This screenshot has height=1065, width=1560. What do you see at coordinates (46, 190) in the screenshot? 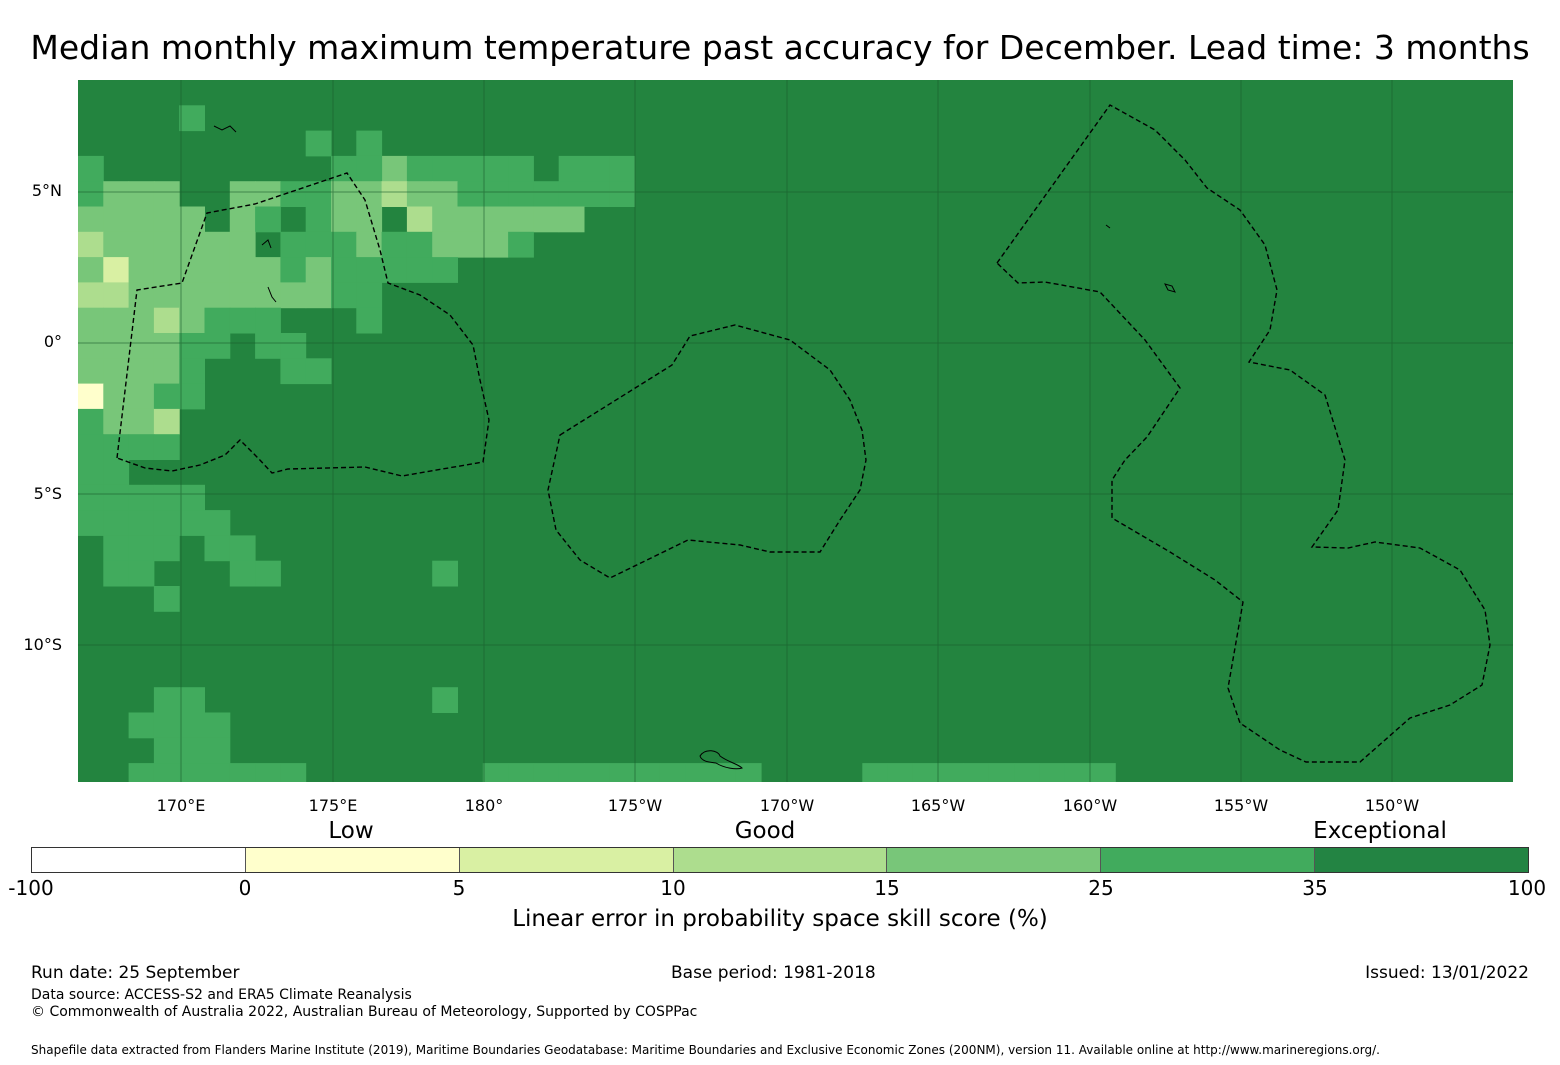
I see `lat-label-5n: 5°N` at bounding box center [46, 190].